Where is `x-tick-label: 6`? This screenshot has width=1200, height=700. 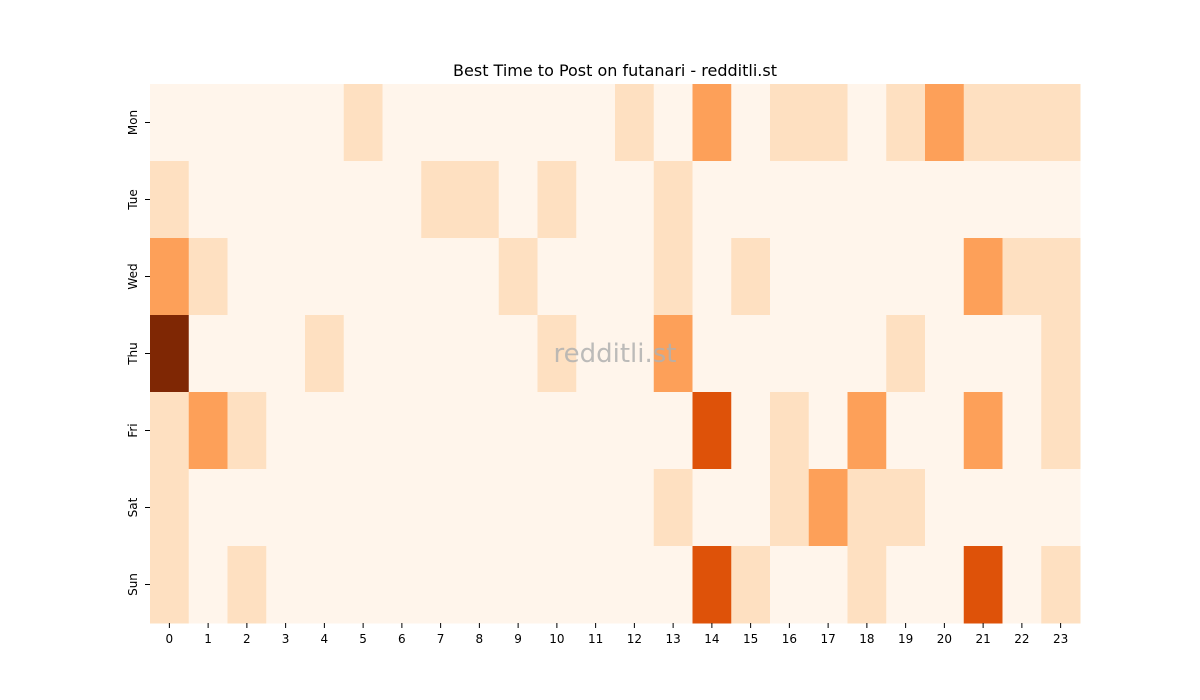
x-tick-label: 6 is located at coordinates (402, 639).